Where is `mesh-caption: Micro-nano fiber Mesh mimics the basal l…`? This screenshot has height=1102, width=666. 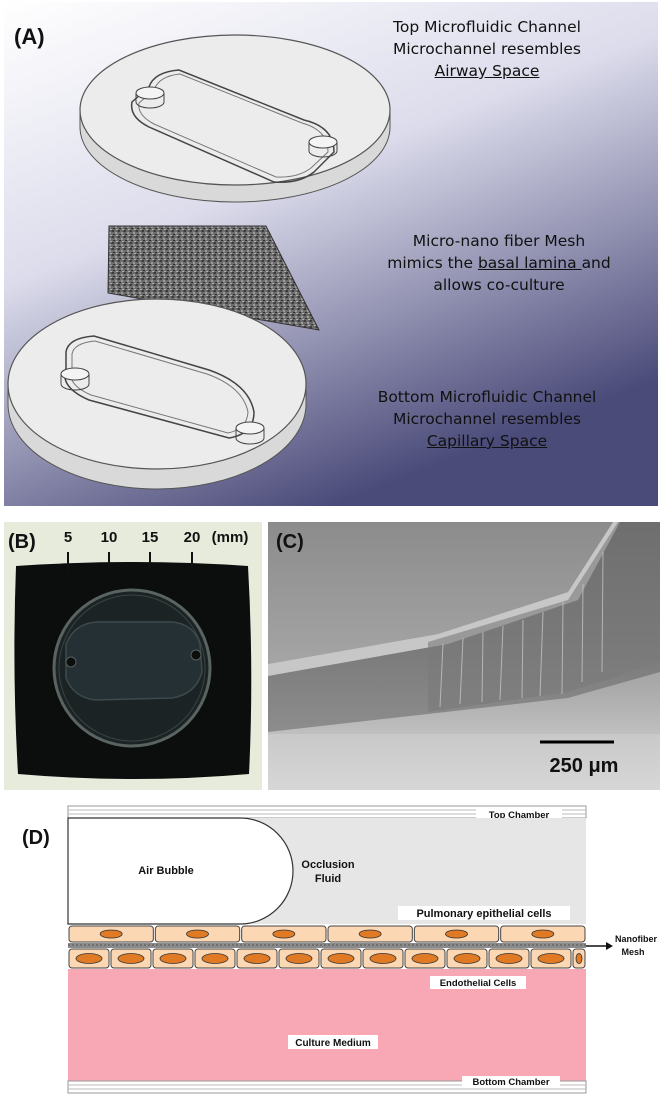 mesh-caption: Micro-nano fiber Mesh mimics the basal l… is located at coordinates (499, 263).